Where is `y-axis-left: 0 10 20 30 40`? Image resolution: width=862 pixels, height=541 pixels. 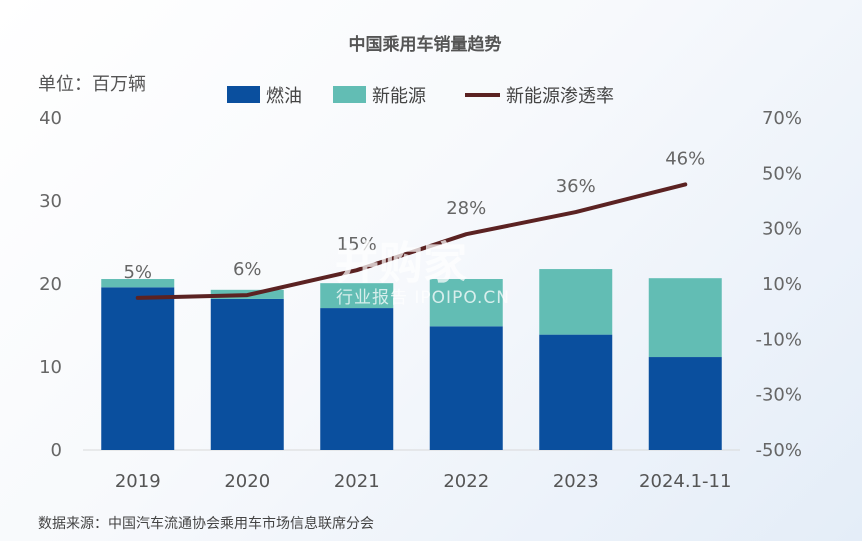
y-axis-left: 0 10 20 30 40 is located at coordinates (50, 284).